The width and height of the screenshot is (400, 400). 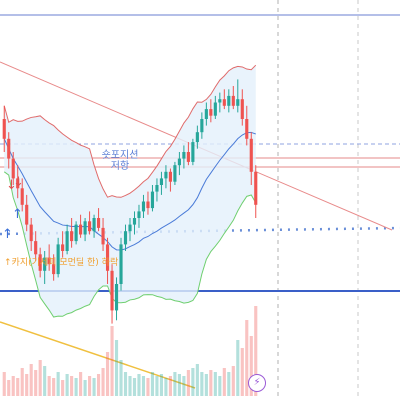 What do you see at coordinates (120, 155) in the screenshot?
I see `resistance-label-line1: 숏포지션` at bounding box center [120, 155].